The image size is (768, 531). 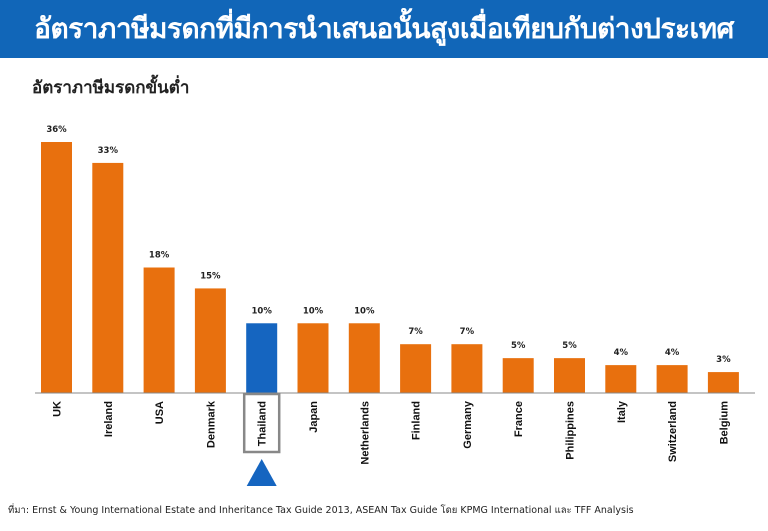 I want to click on category-label: France, so click(x=519, y=419).